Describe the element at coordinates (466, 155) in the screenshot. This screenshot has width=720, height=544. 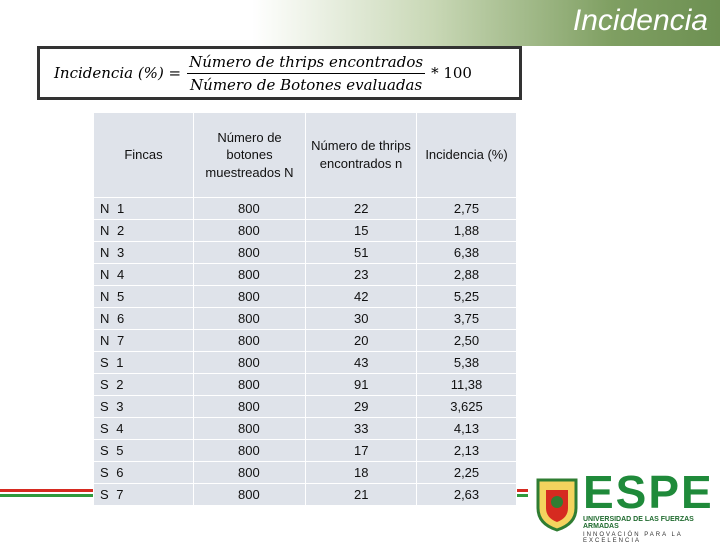
I see `column-header: Incidencia (%)` at that location.